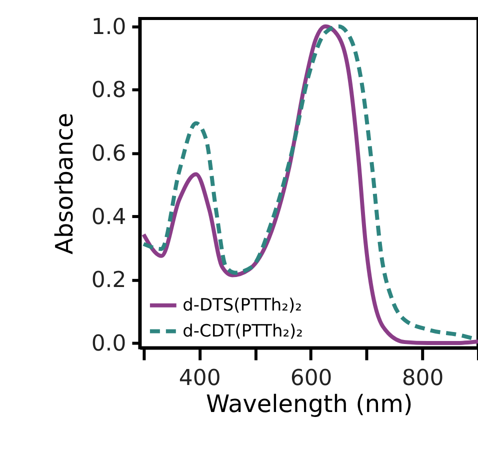  I want to click on y-tick-label: 0.6, so click(108, 154).